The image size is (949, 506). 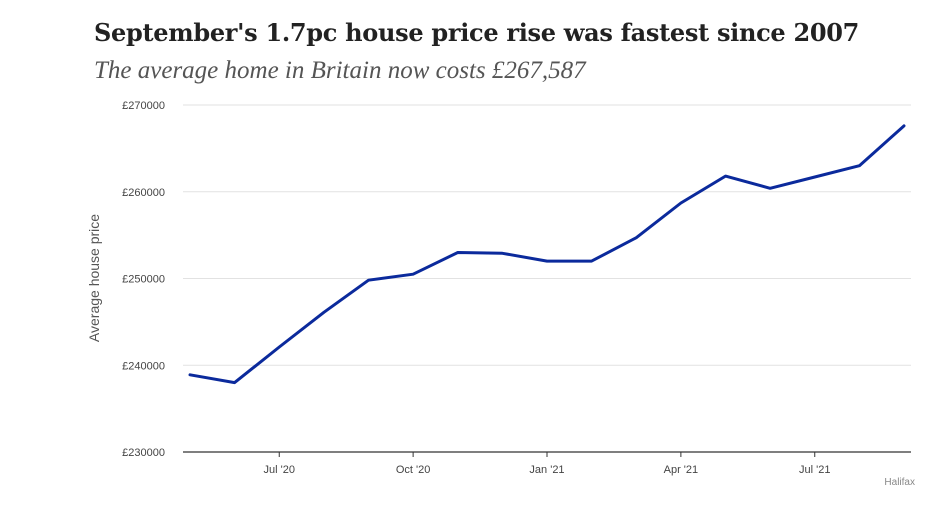 What do you see at coordinates (814, 470) in the screenshot?
I see `x-tick-label: Jul '21` at bounding box center [814, 470].